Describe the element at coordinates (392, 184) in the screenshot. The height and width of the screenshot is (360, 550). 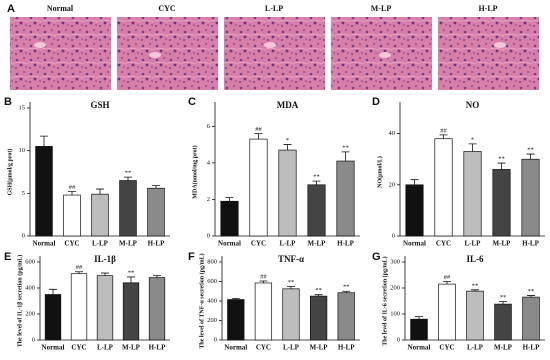
I see `y-tick-label: 20` at that location.